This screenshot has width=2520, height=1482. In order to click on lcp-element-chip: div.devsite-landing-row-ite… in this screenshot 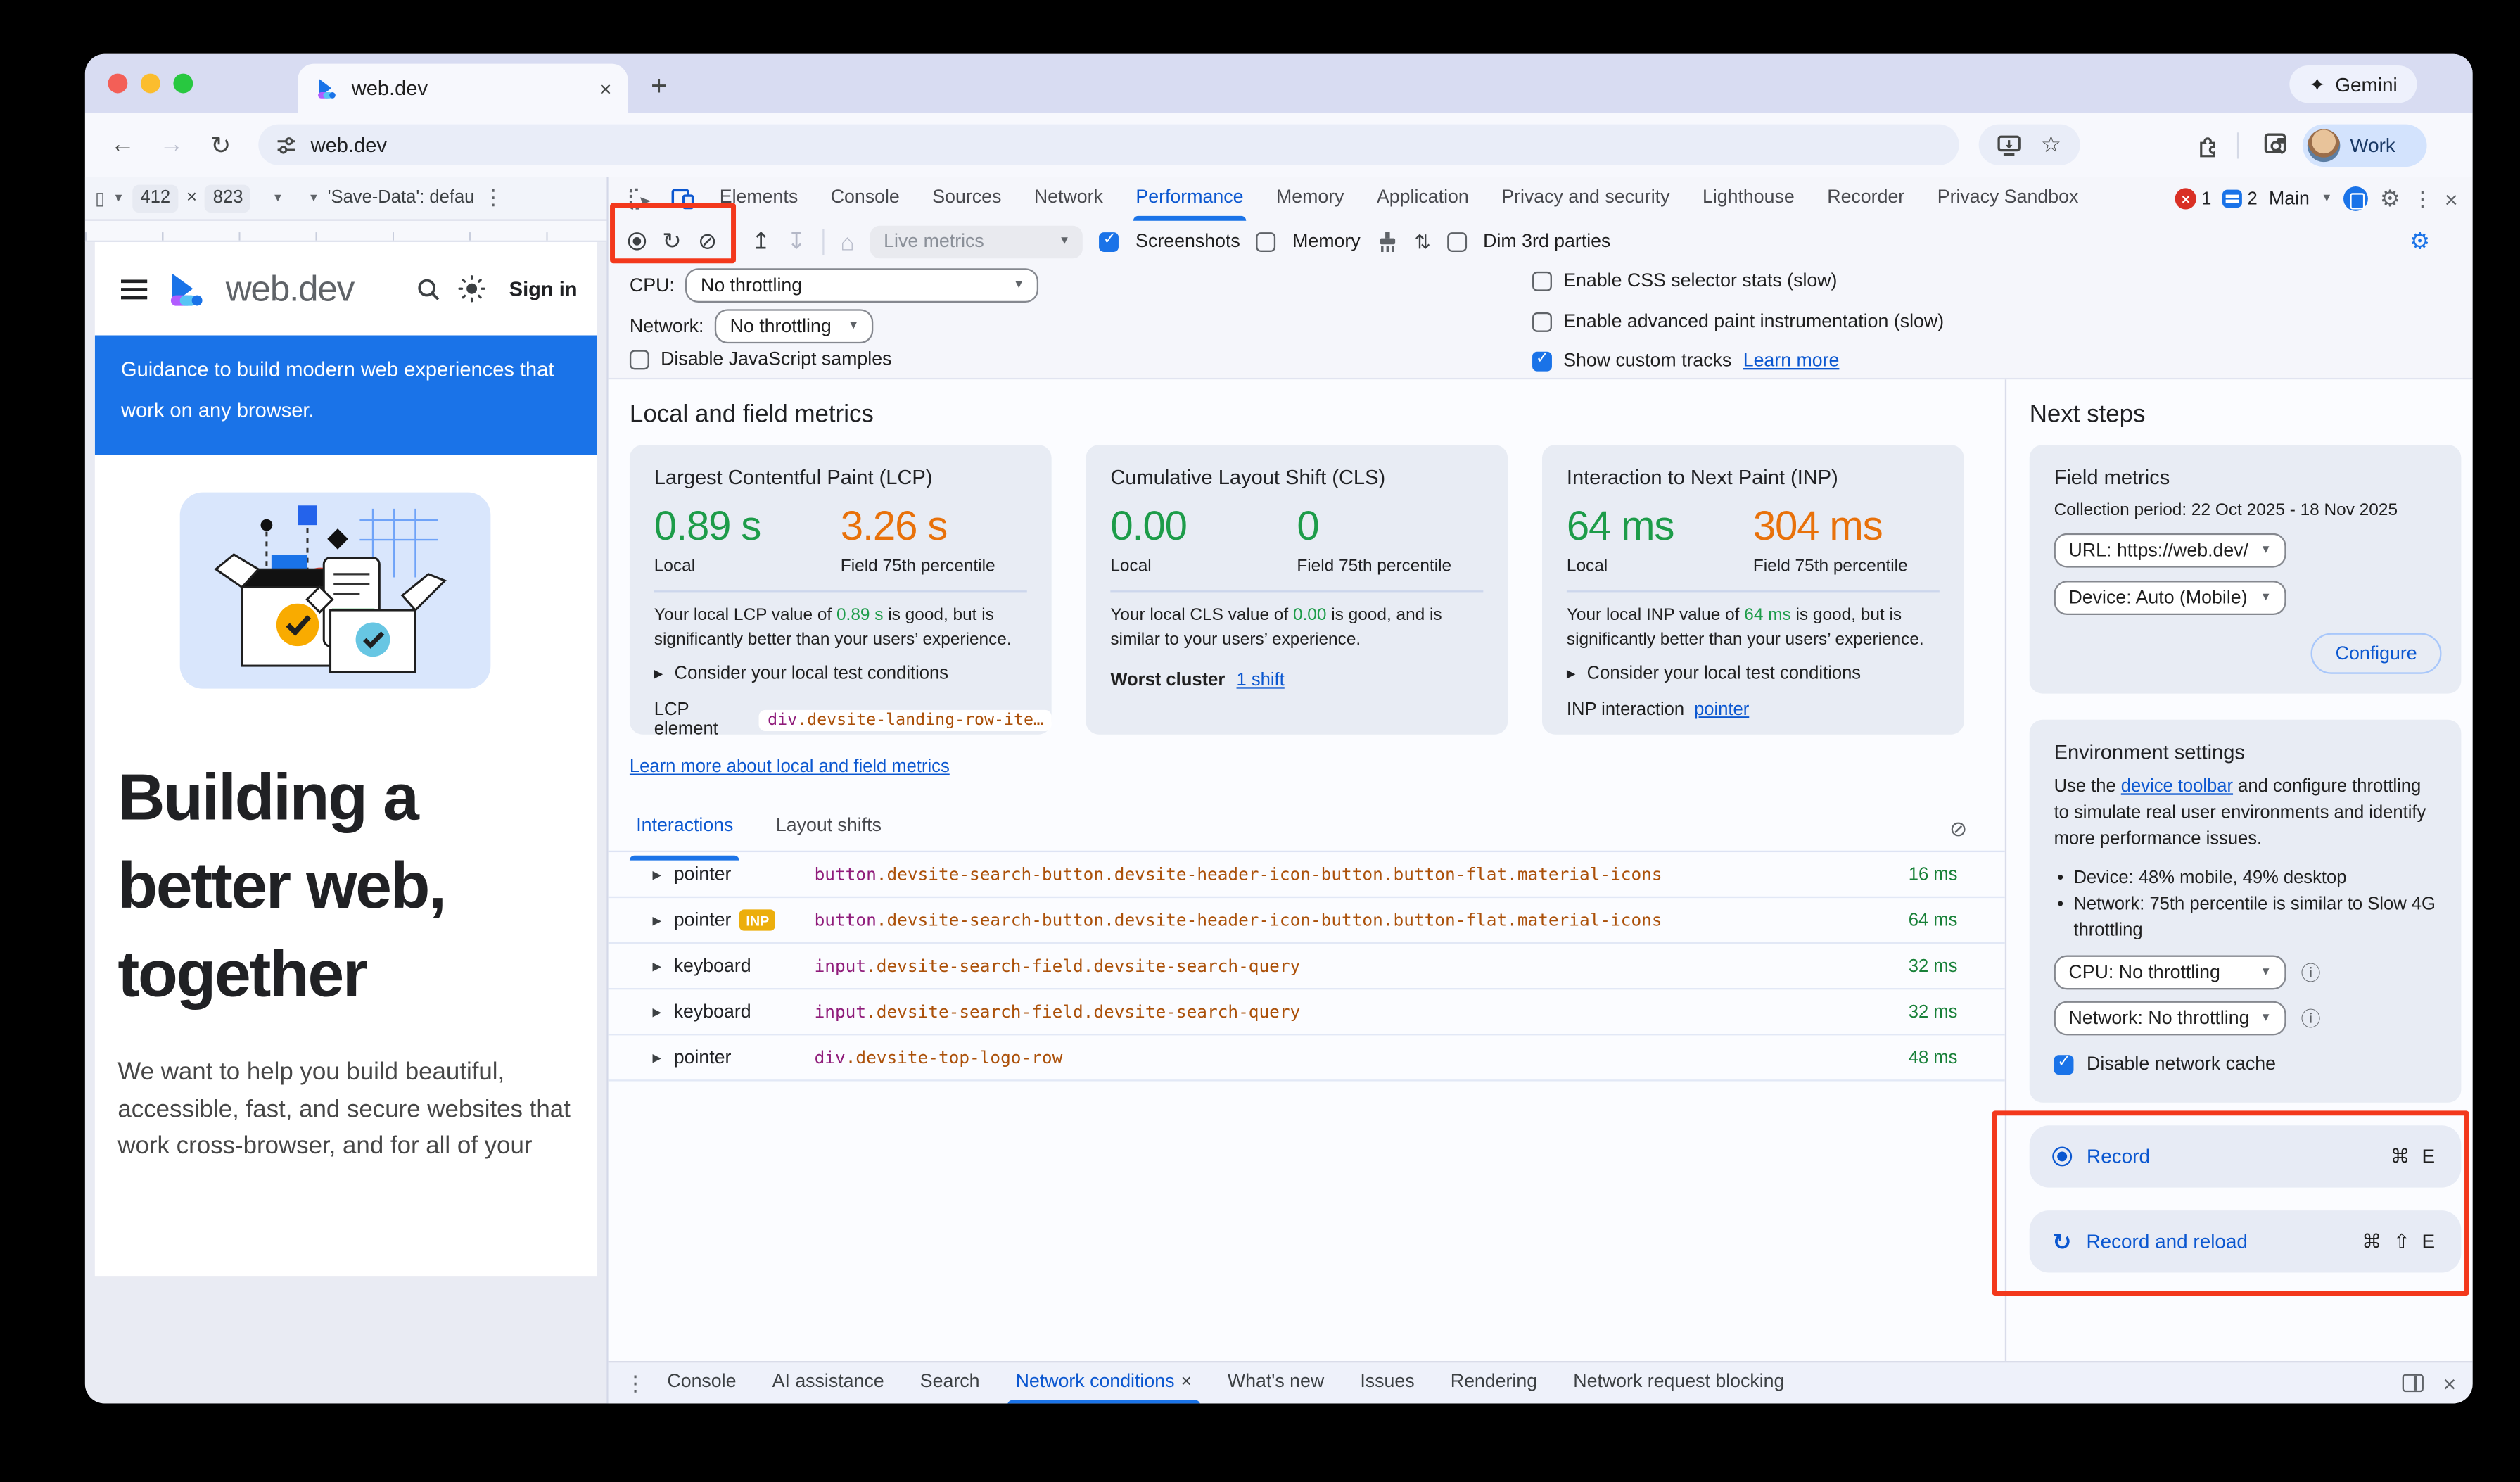, I will do `click(906, 719)`.